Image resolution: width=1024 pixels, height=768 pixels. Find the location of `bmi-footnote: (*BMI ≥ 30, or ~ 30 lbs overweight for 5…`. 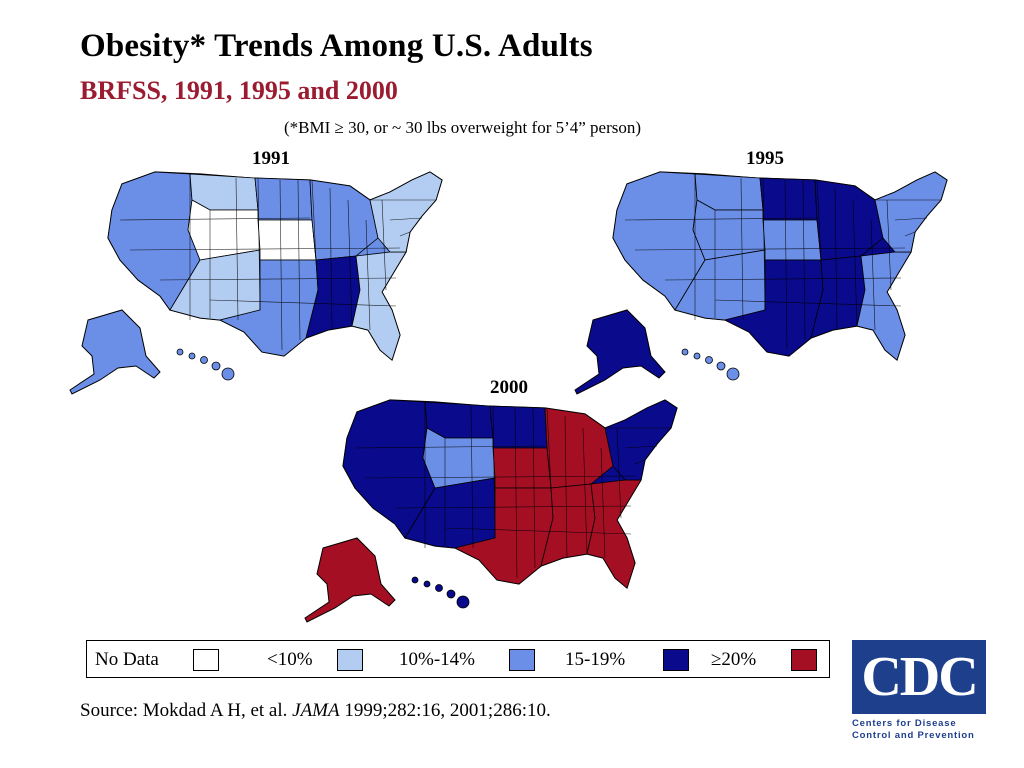

bmi-footnote: (*BMI ≥ 30, or ~ 30 lbs overweight for 5… is located at coordinates (463, 127).